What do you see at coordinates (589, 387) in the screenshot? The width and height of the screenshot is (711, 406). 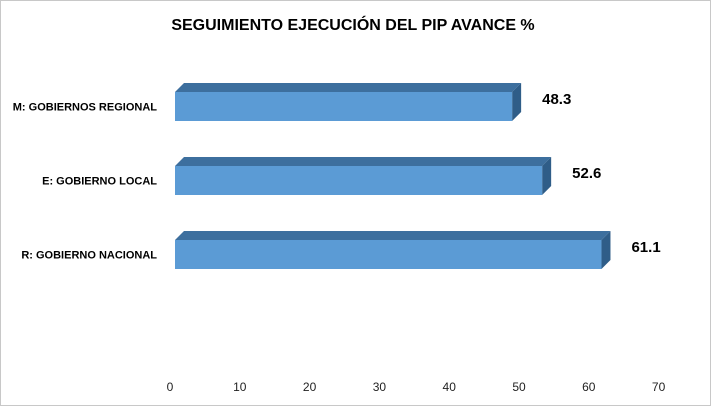 I see `x-tick-label: 60` at bounding box center [589, 387].